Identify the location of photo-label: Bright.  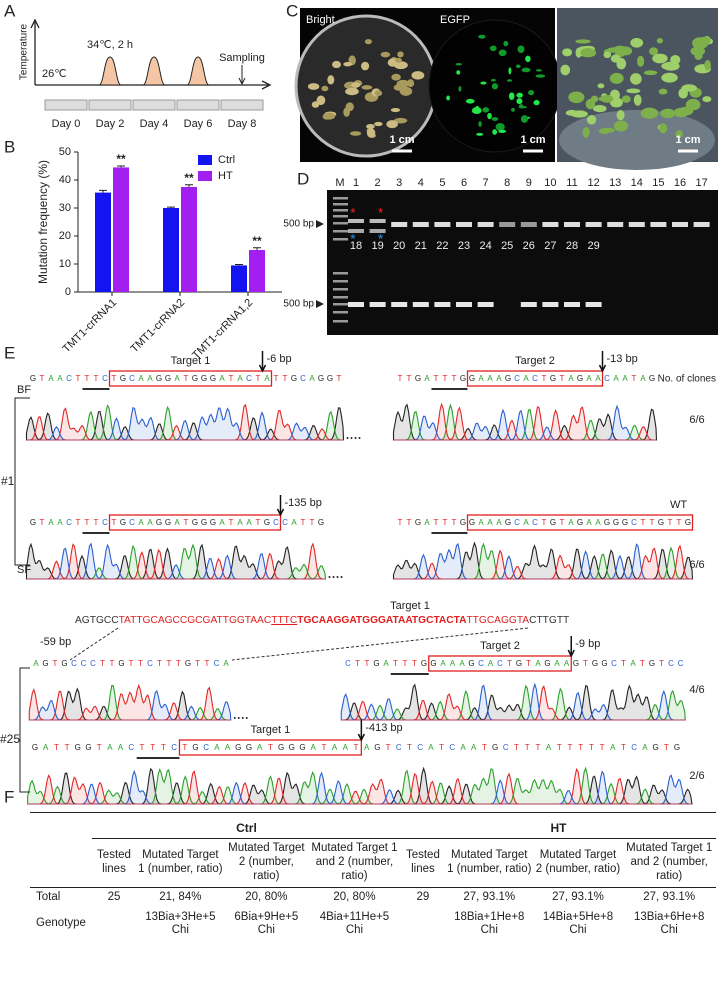
(320, 20).